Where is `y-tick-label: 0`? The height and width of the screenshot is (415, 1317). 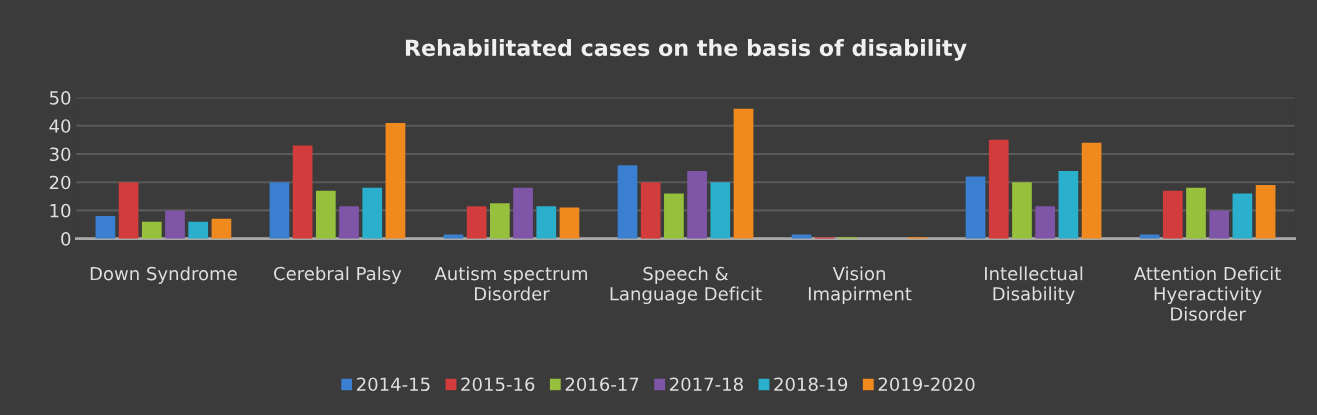
y-tick-label: 0 is located at coordinates (66, 239).